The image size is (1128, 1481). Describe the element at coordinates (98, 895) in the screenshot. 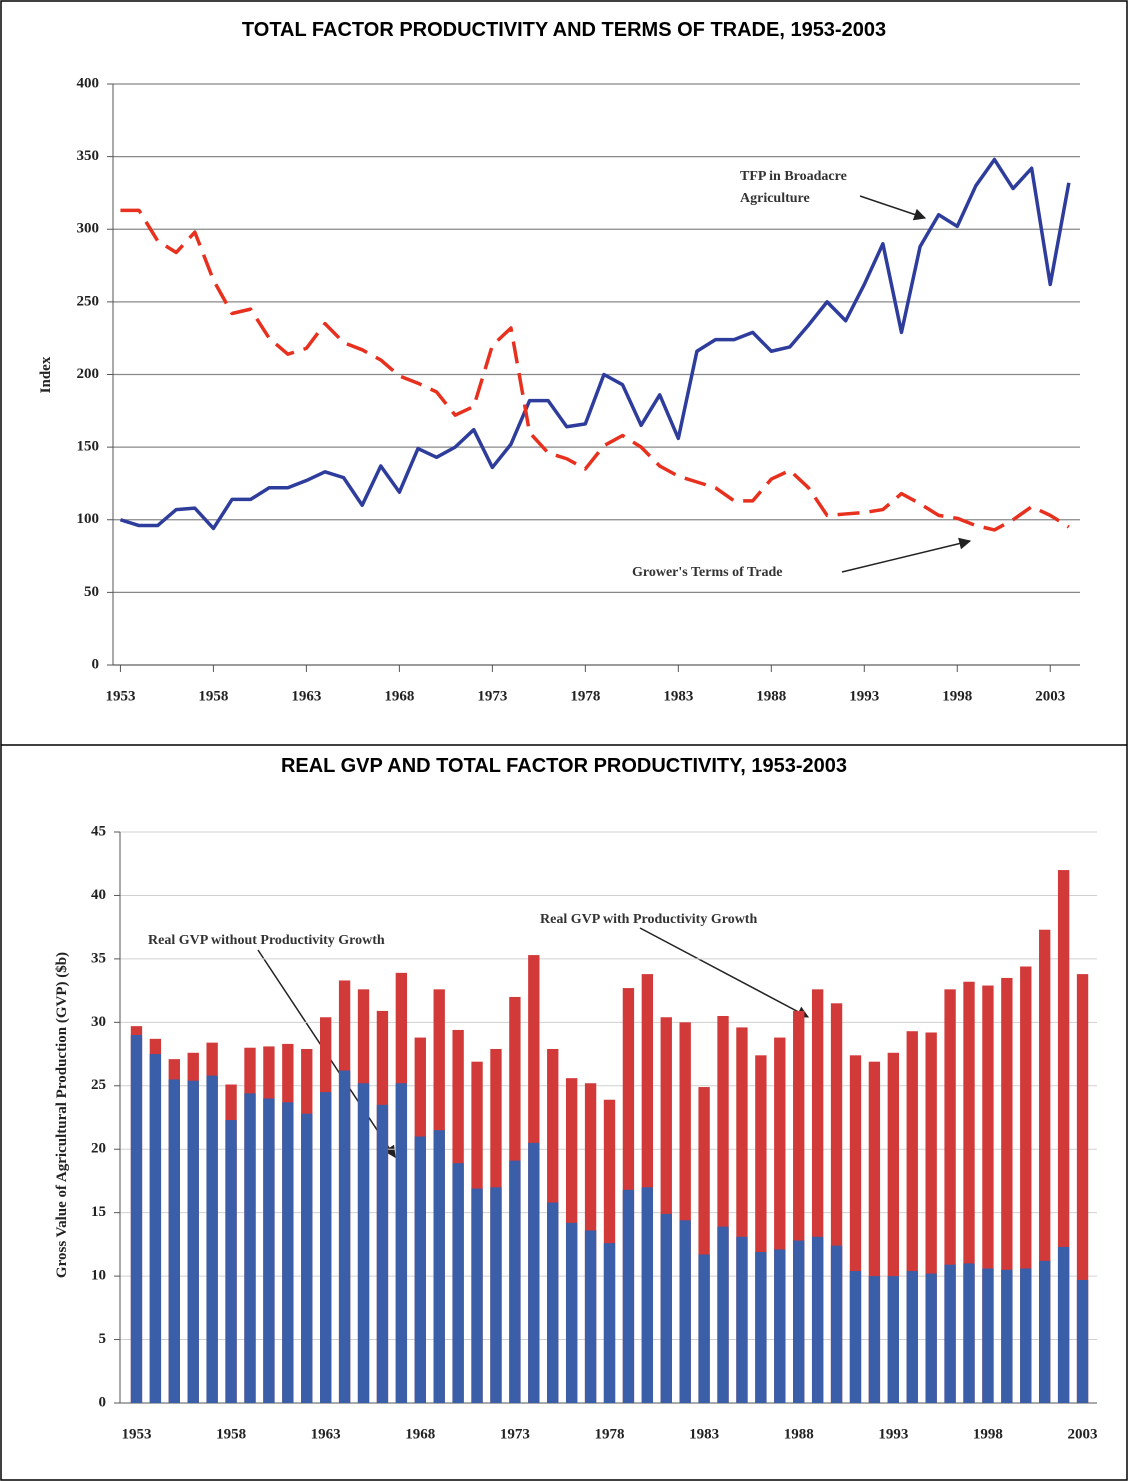

I see `y-tick-label: 40` at that location.